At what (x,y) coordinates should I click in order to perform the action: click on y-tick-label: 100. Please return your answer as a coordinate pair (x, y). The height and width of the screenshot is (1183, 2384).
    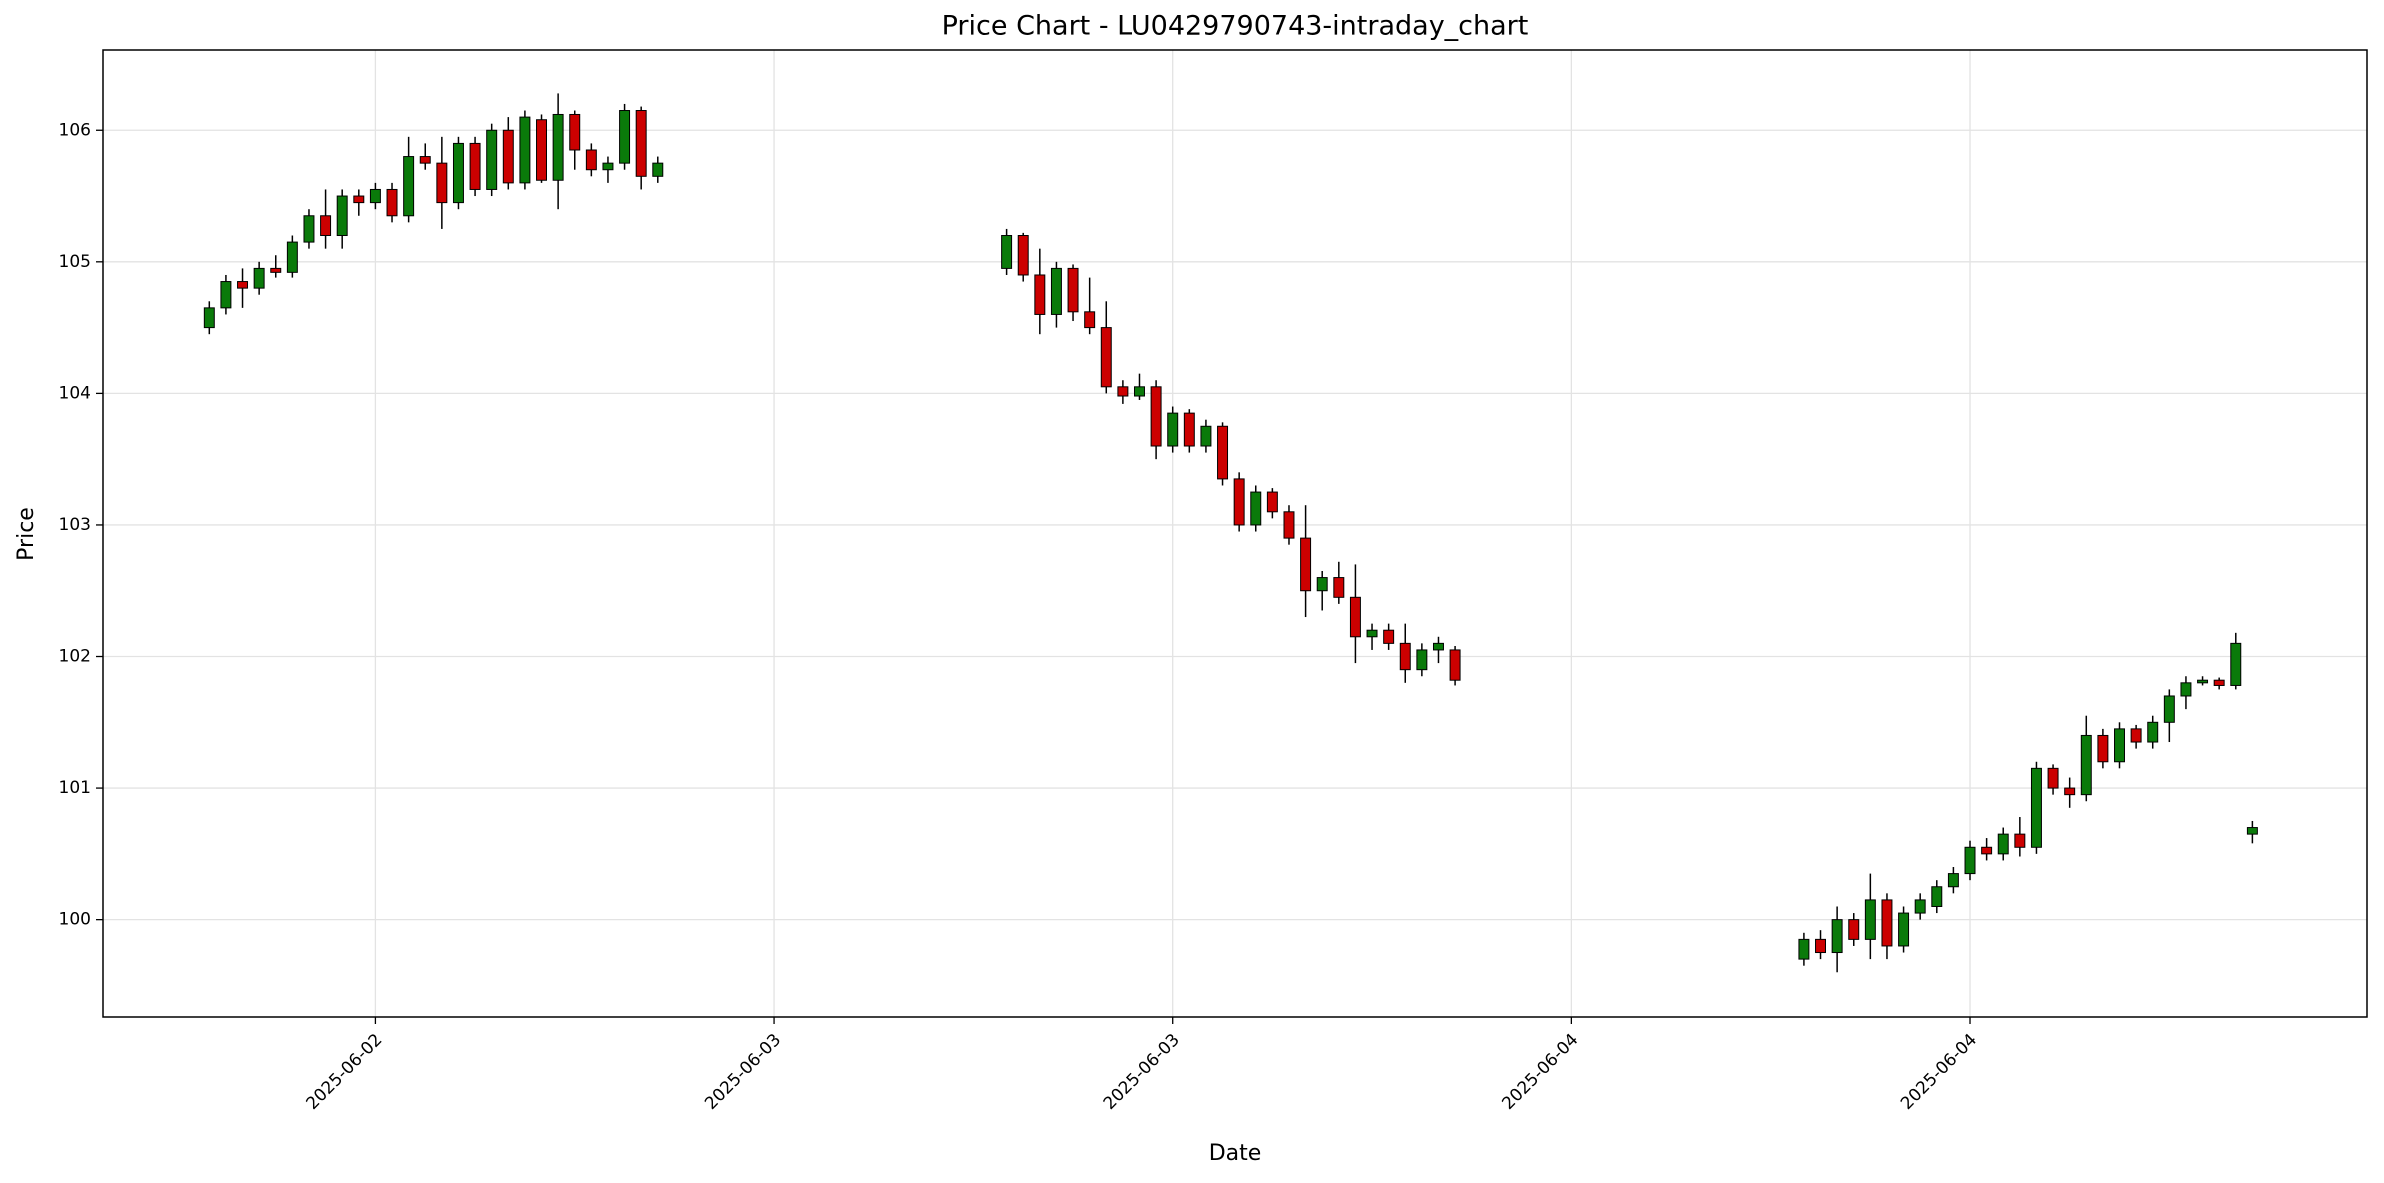
    Looking at the image, I should click on (75, 920).